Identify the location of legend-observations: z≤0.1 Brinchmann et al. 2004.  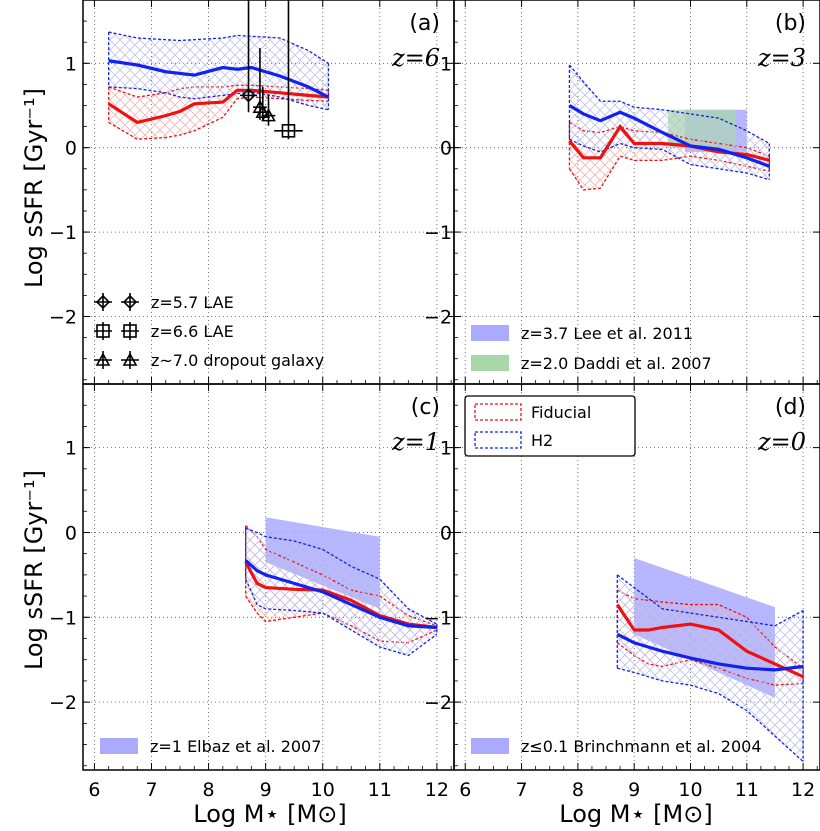
(616, 746).